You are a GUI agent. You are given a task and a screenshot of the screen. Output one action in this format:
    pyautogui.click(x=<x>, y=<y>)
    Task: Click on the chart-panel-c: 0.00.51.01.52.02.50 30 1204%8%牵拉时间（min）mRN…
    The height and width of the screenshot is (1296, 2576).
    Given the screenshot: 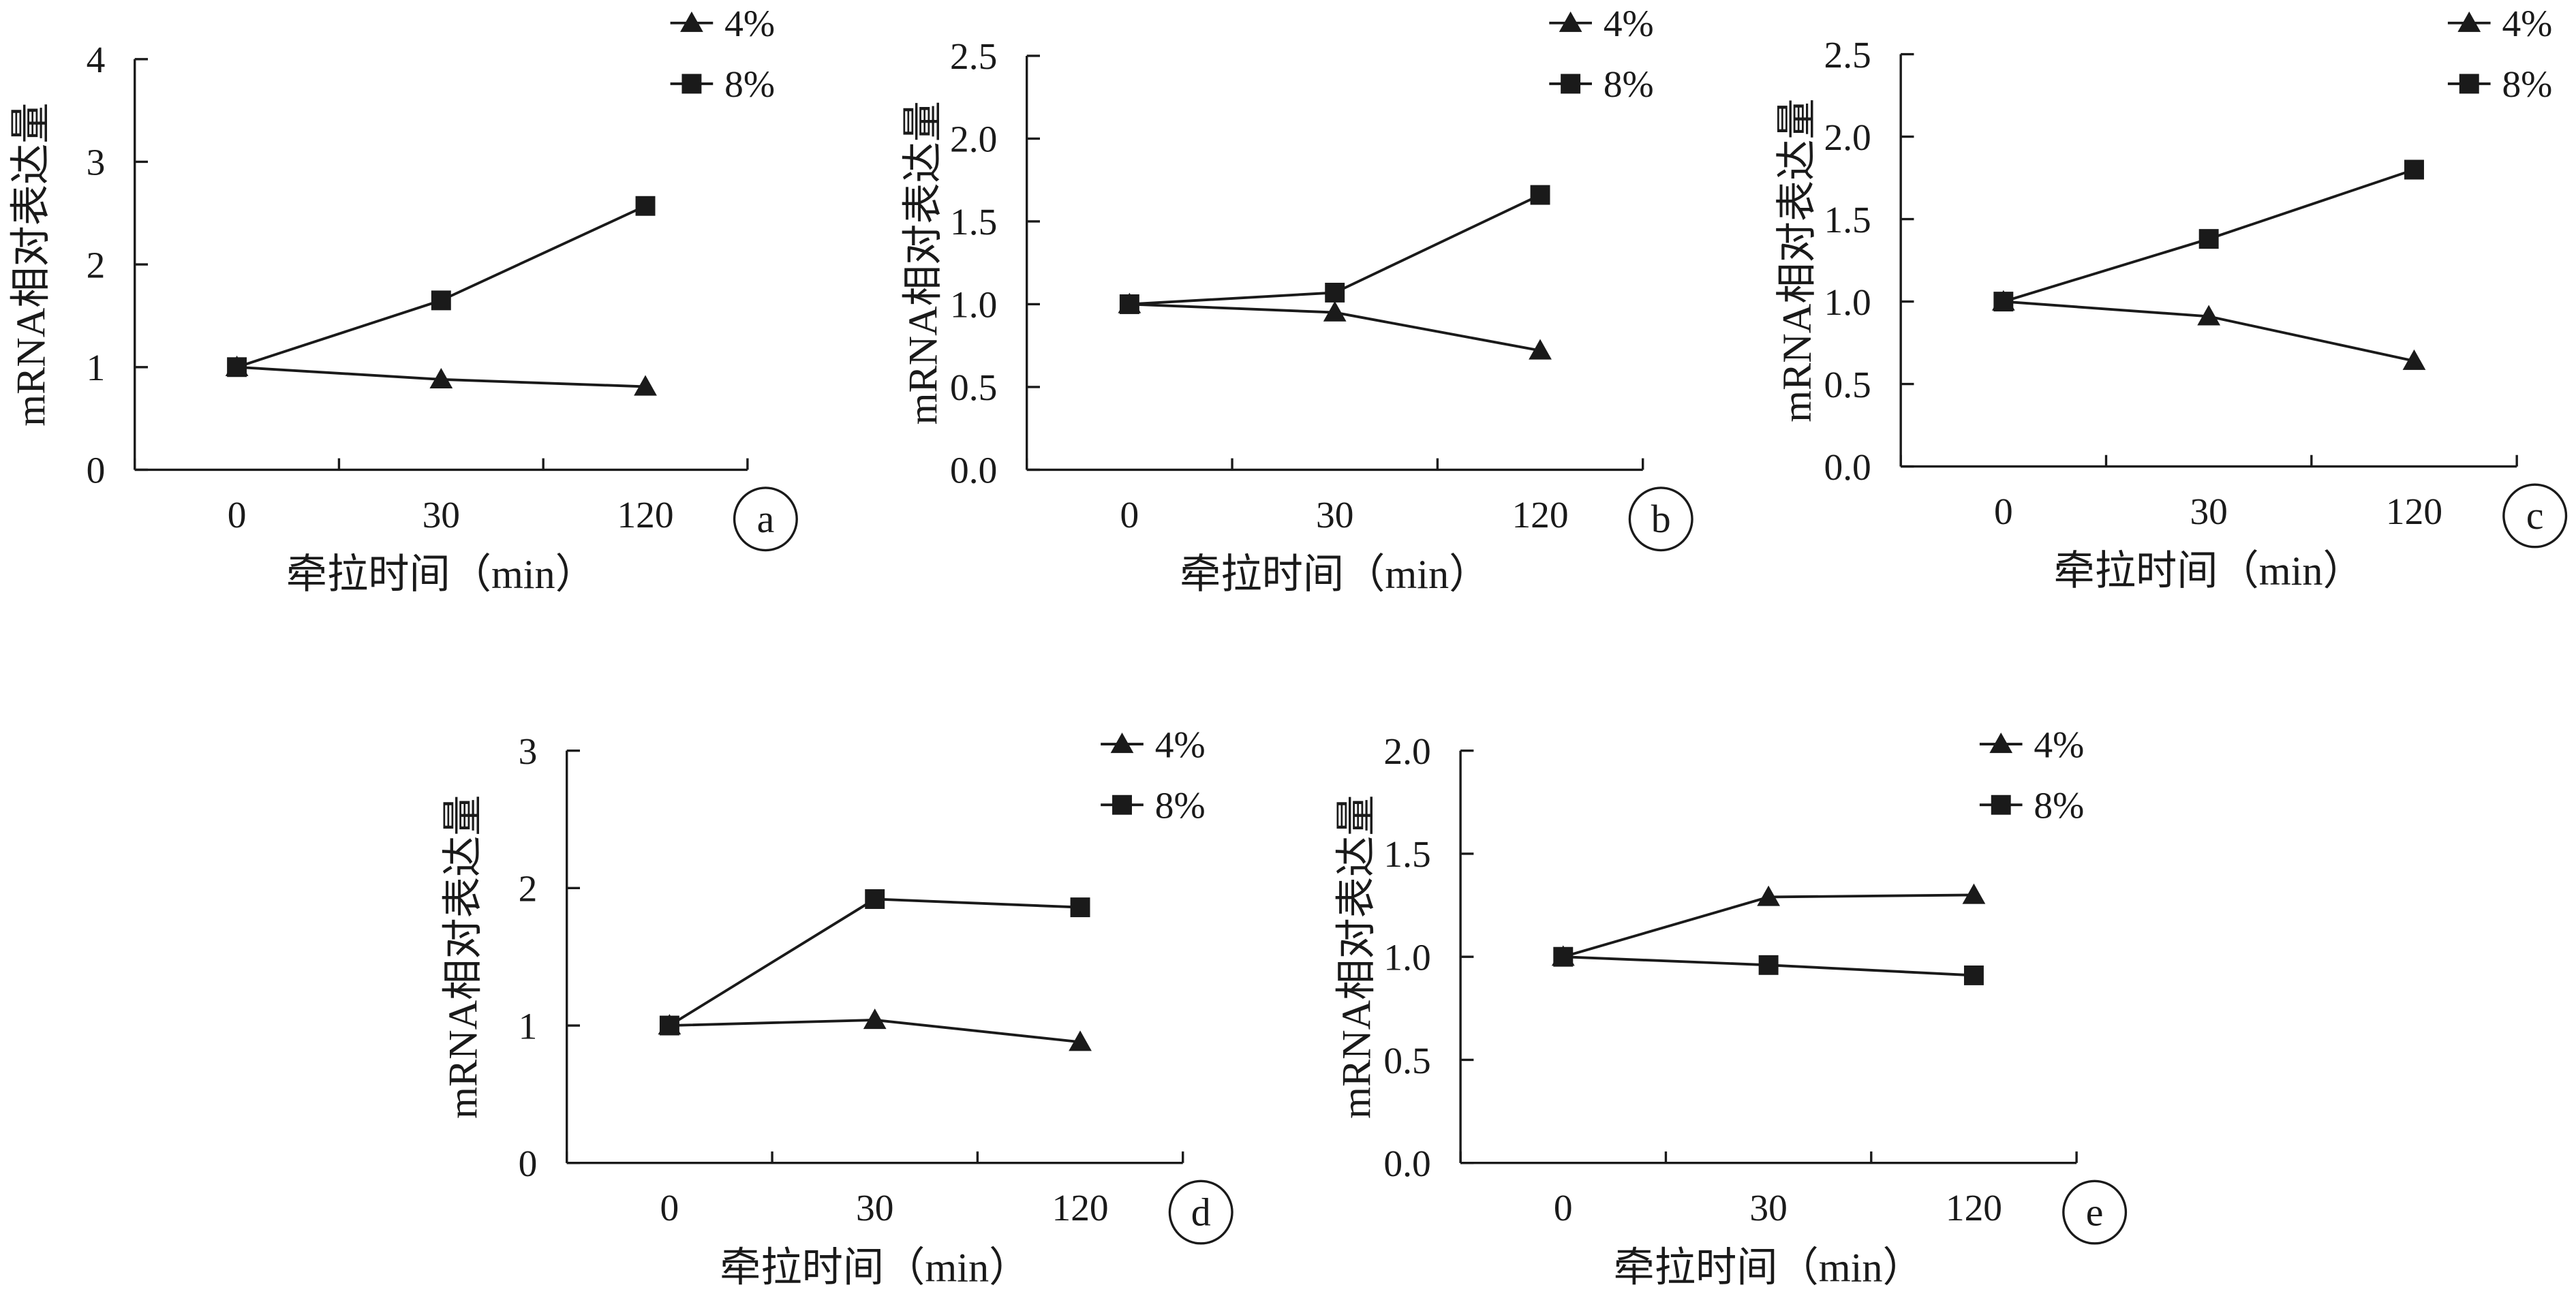 What is the action you would take?
    pyautogui.click(x=2171, y=298)
    